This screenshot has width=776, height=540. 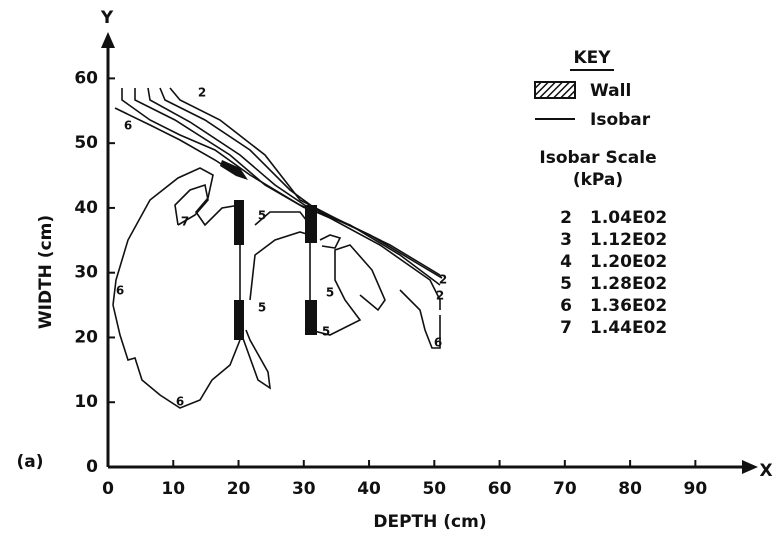 I want to click on y-tick-label: 40, so click(x=86, y=208).